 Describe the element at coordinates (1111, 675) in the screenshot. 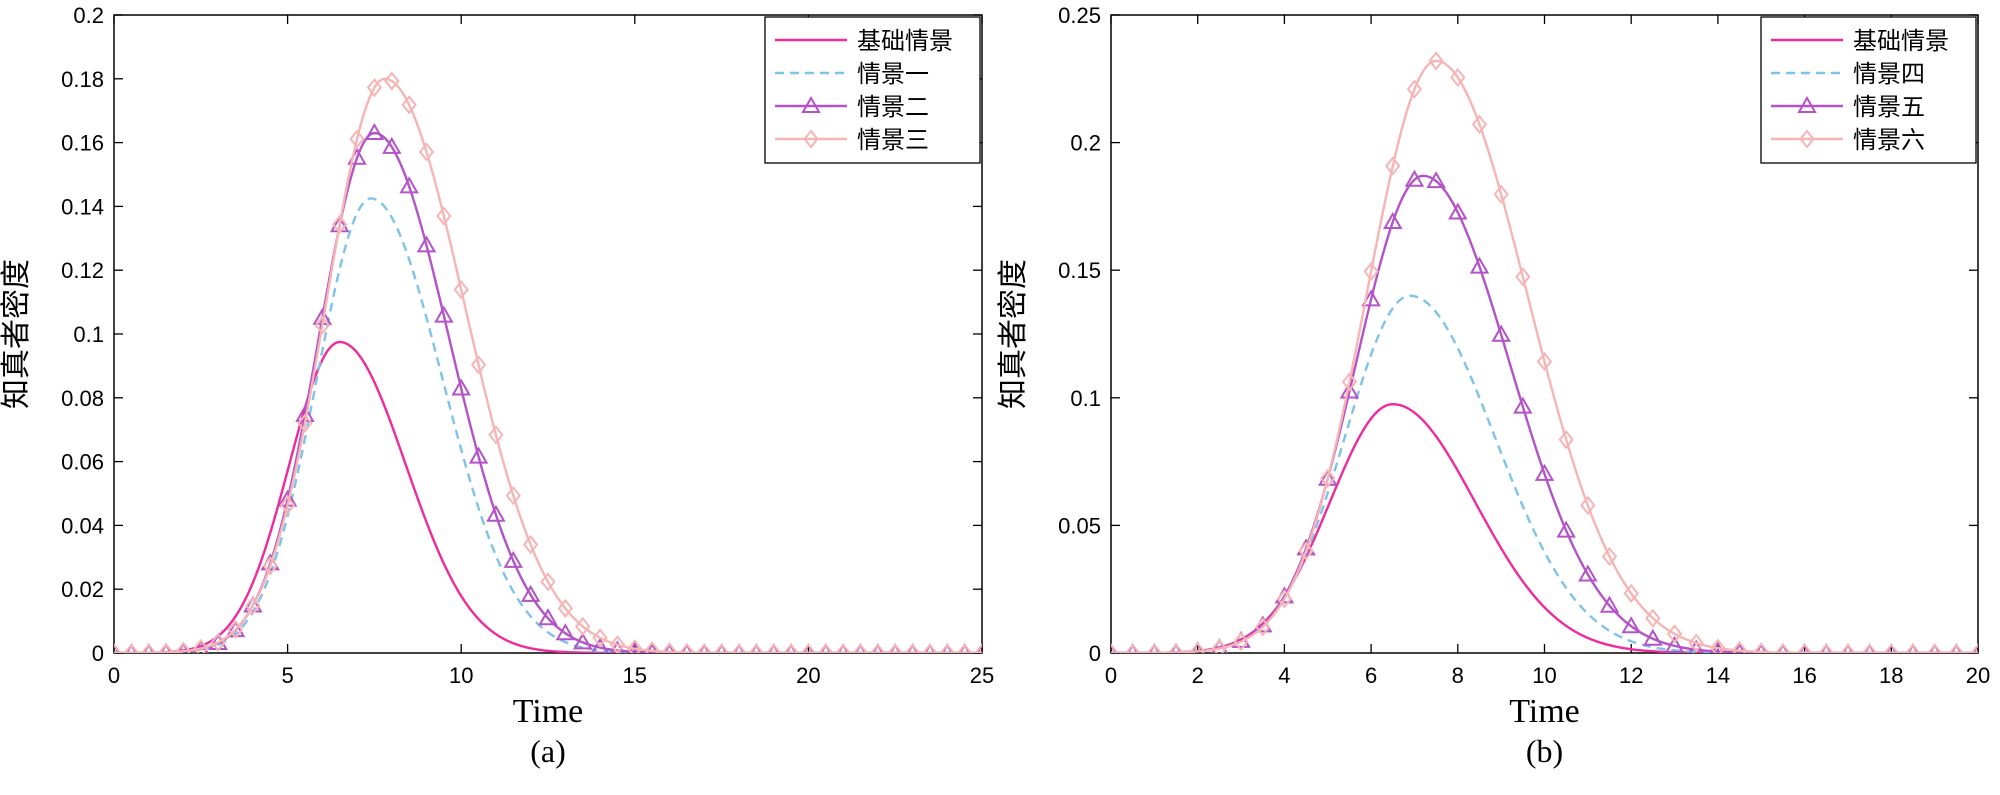

I see `x-tick-label: 0` at that location.